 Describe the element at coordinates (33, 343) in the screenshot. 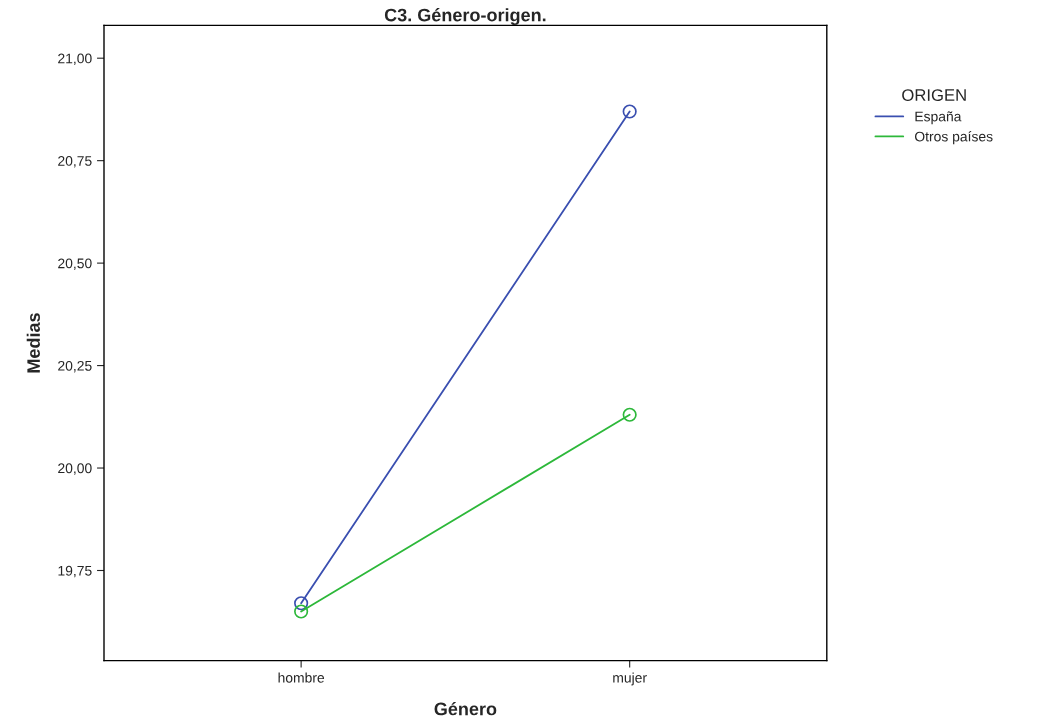

I see `y-axis-title: Medias` at that location.